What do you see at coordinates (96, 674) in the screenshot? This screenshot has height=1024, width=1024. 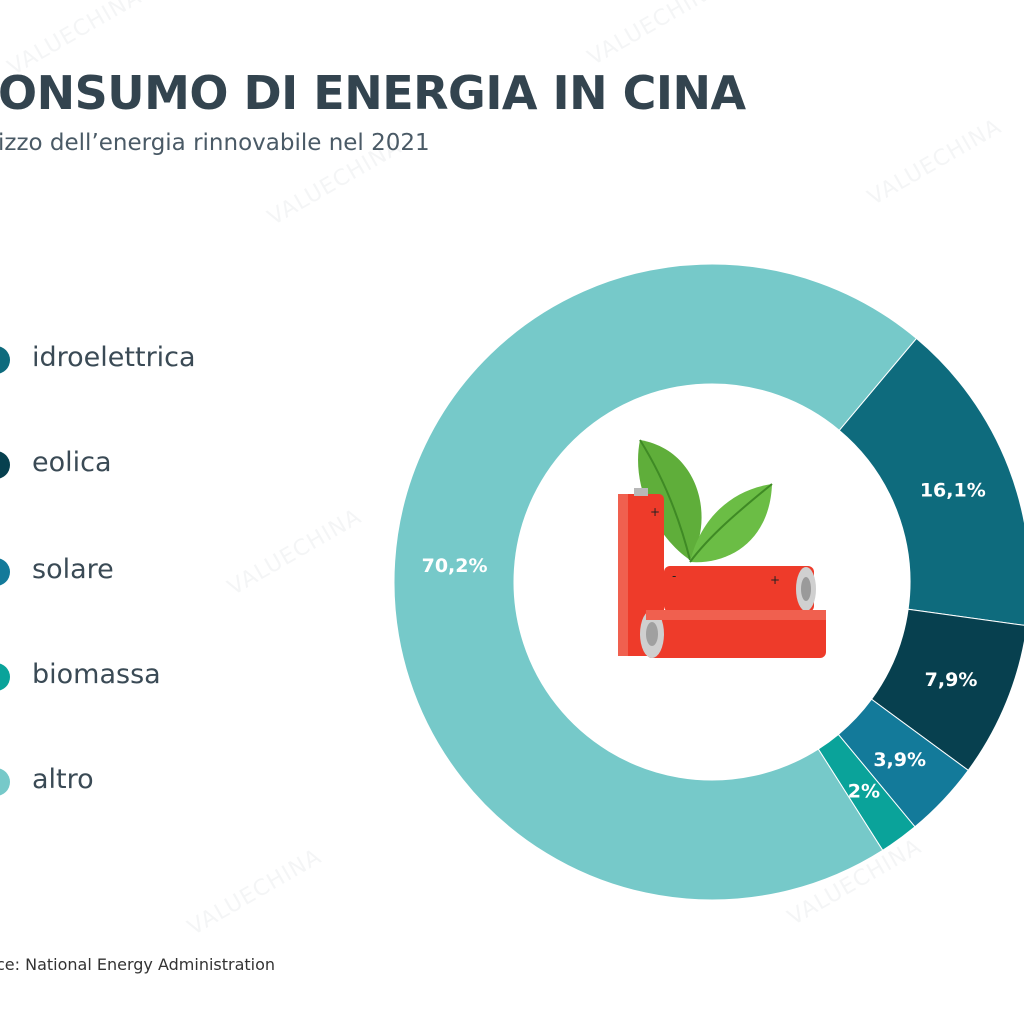 I see `legend-label: biomassa` at bounding box center [96, 674].